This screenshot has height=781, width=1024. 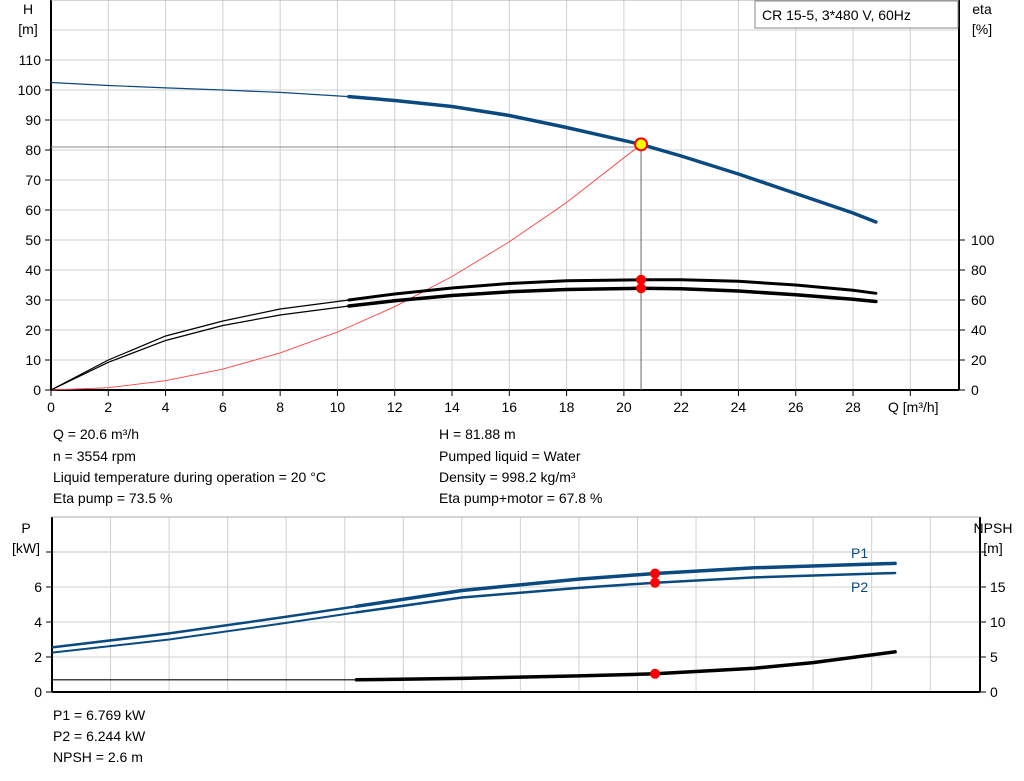 What do you see at coordinates (33, 360) in the screenshot?
I see `y-left-tick-label: 10` at bounding box center [33, 360].